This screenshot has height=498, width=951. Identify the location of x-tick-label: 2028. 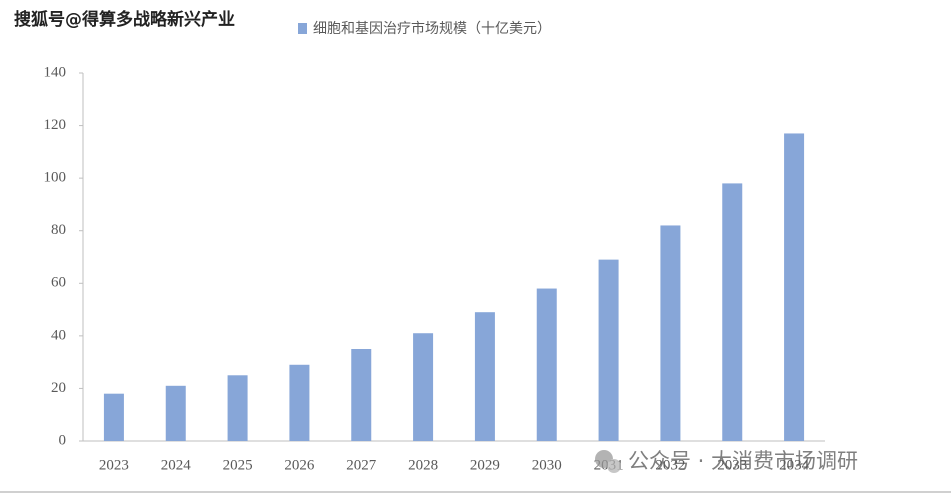
(423, 465).